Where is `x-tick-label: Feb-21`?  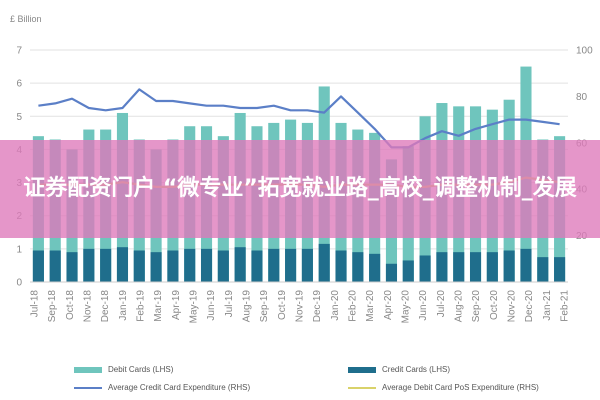 x-tick-label: Feb-21 is located at coordinates (565, 306).